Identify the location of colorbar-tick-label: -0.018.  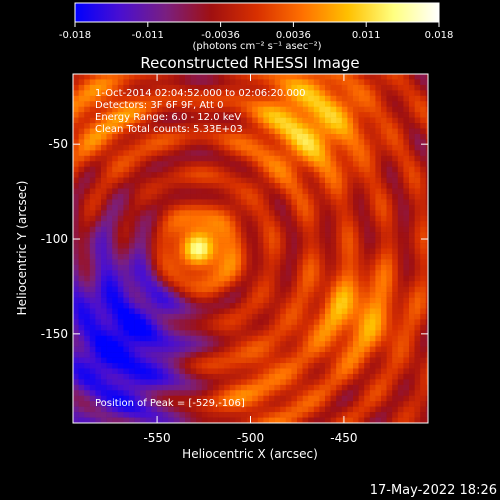
(75, 35).